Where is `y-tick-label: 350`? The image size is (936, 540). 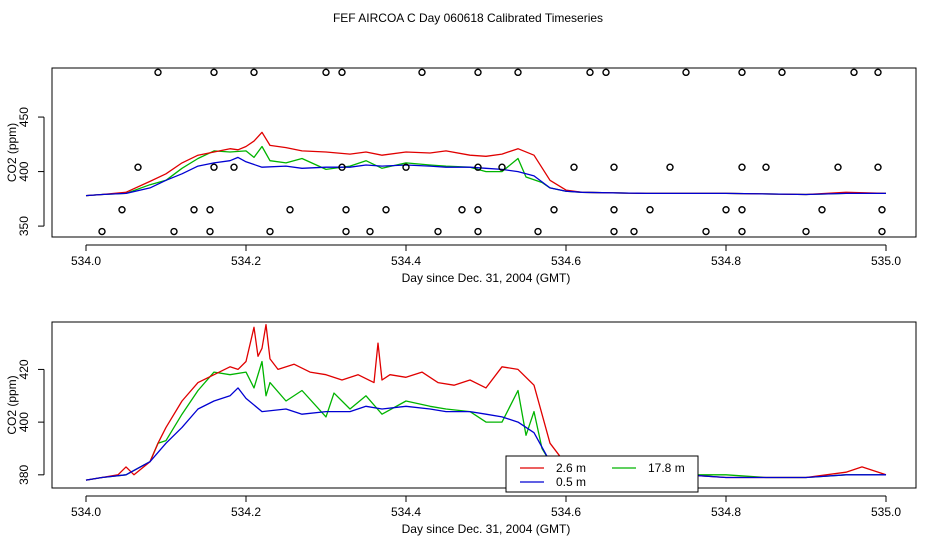 y-tick-label: 350 is located at coordinates (24, 226).